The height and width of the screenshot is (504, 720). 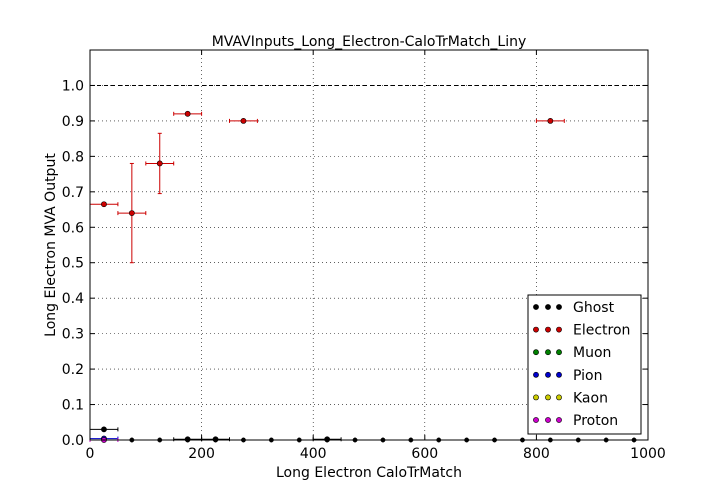 What do you see at coordinates (73, 157) in the screenshot?
I see `y-tick-label: 0.8` at bounding box center [73, 157].